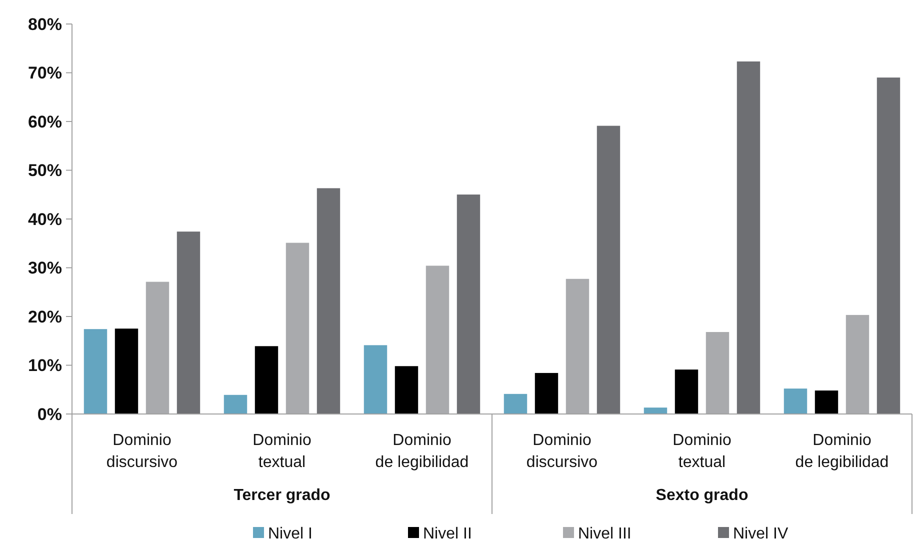  Describe the element at coordinates (45, 73) in the screenshot. I see `y-tick-label: 70%` at that location.